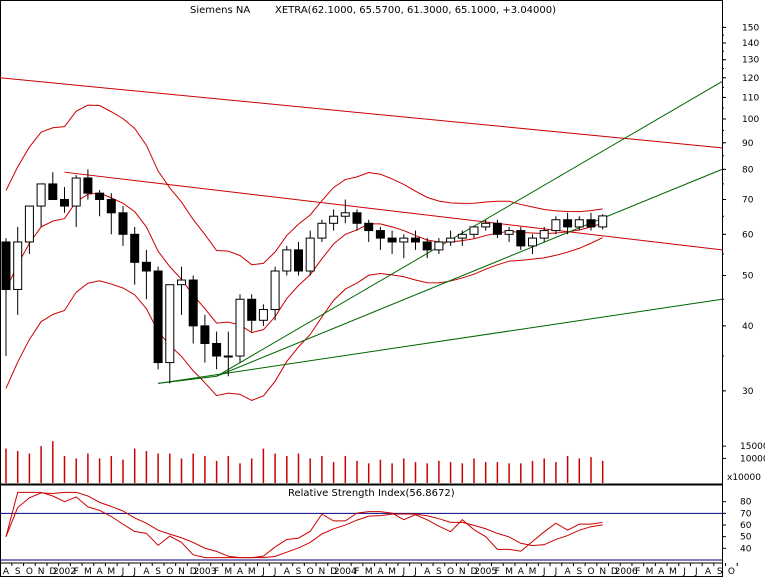 The image size is (765, 577). I want to click on price-tick-label: 110, so click(750, 98).